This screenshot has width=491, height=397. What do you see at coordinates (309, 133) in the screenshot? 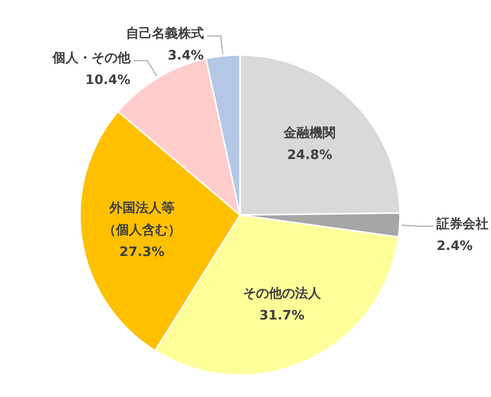
I see `slice-label: 金融機関` at bounding box center [309, 133].